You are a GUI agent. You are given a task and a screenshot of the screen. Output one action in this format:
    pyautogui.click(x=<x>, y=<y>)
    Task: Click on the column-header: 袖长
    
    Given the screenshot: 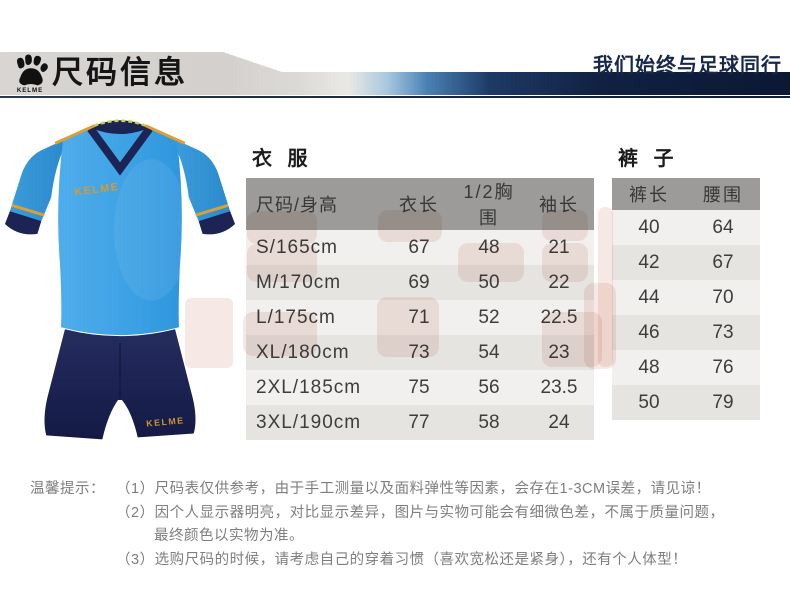 What is the action you would take?
    pyautogui.click(x=559, y=204)
    